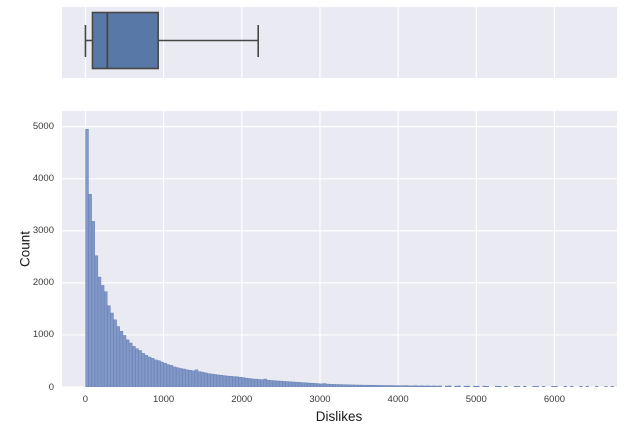 The width and height of the screenshot is (625, 433). What do you see at coordinates (43, 335) in the screenshot?
I see `y-axis-tick-label: 1000` at bounding box center [43, 335].